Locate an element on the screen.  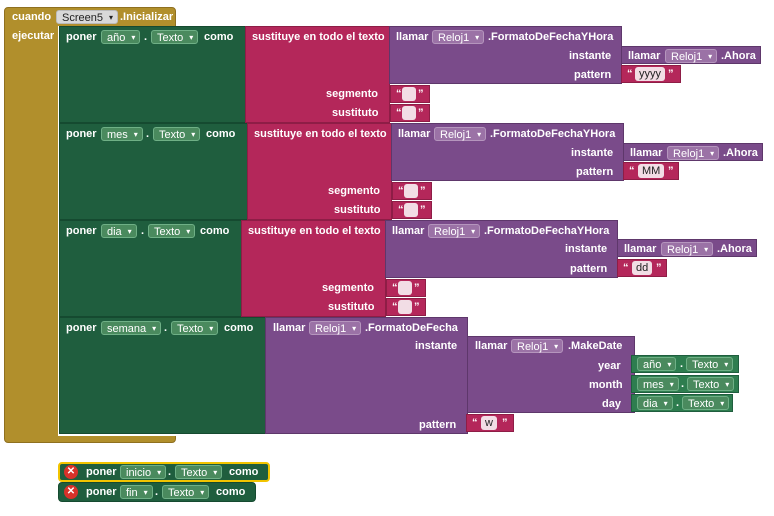
month-property-dropdown: Texto is located at coordinates (711, 384).